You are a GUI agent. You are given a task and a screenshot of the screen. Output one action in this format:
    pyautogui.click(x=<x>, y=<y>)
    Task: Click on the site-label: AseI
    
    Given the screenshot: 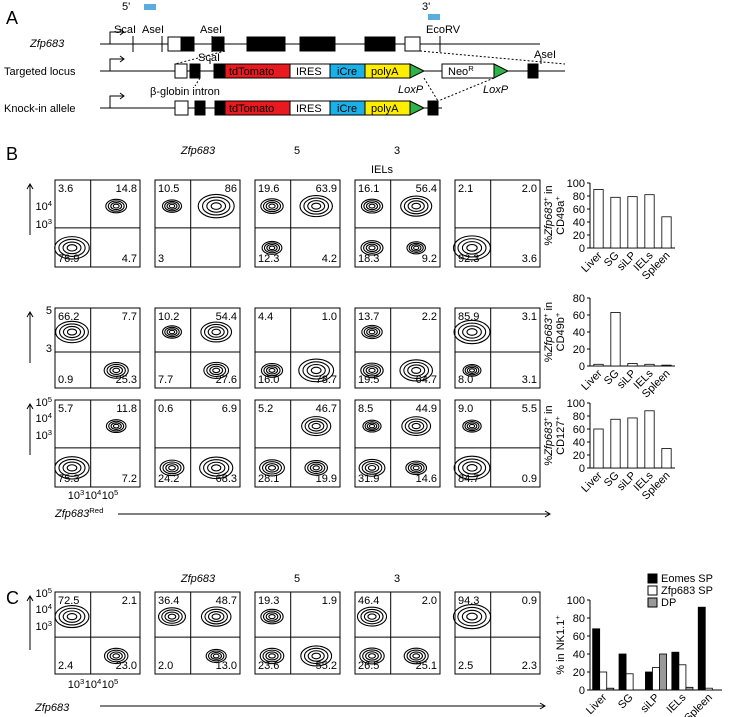 What is the action you would take?
    pyautogui.click(x=545, y=55)
    